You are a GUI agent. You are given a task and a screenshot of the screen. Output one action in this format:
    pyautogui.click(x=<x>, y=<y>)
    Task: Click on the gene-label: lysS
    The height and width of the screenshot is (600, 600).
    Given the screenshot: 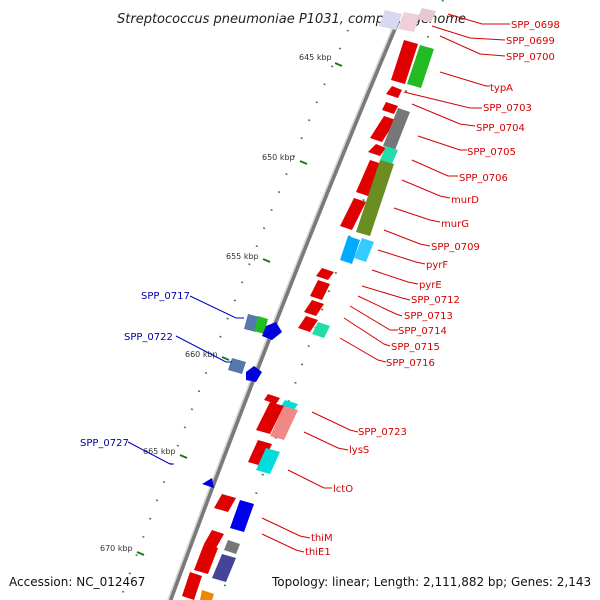 What is the action you would take?
    pyautogui.click(x=359, y=450)
    